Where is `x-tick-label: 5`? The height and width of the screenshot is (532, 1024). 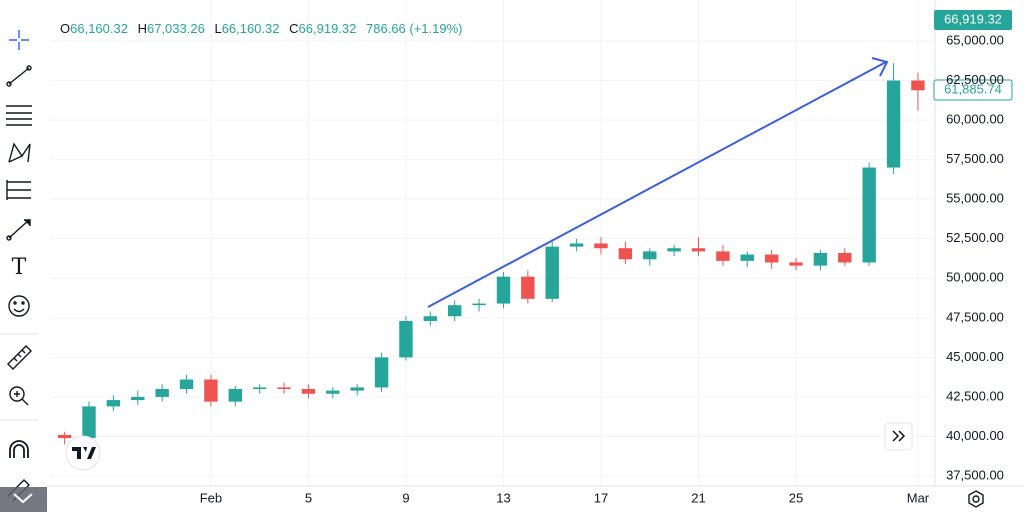 x-tick-label: 5 is located at coordinates (308, 497).